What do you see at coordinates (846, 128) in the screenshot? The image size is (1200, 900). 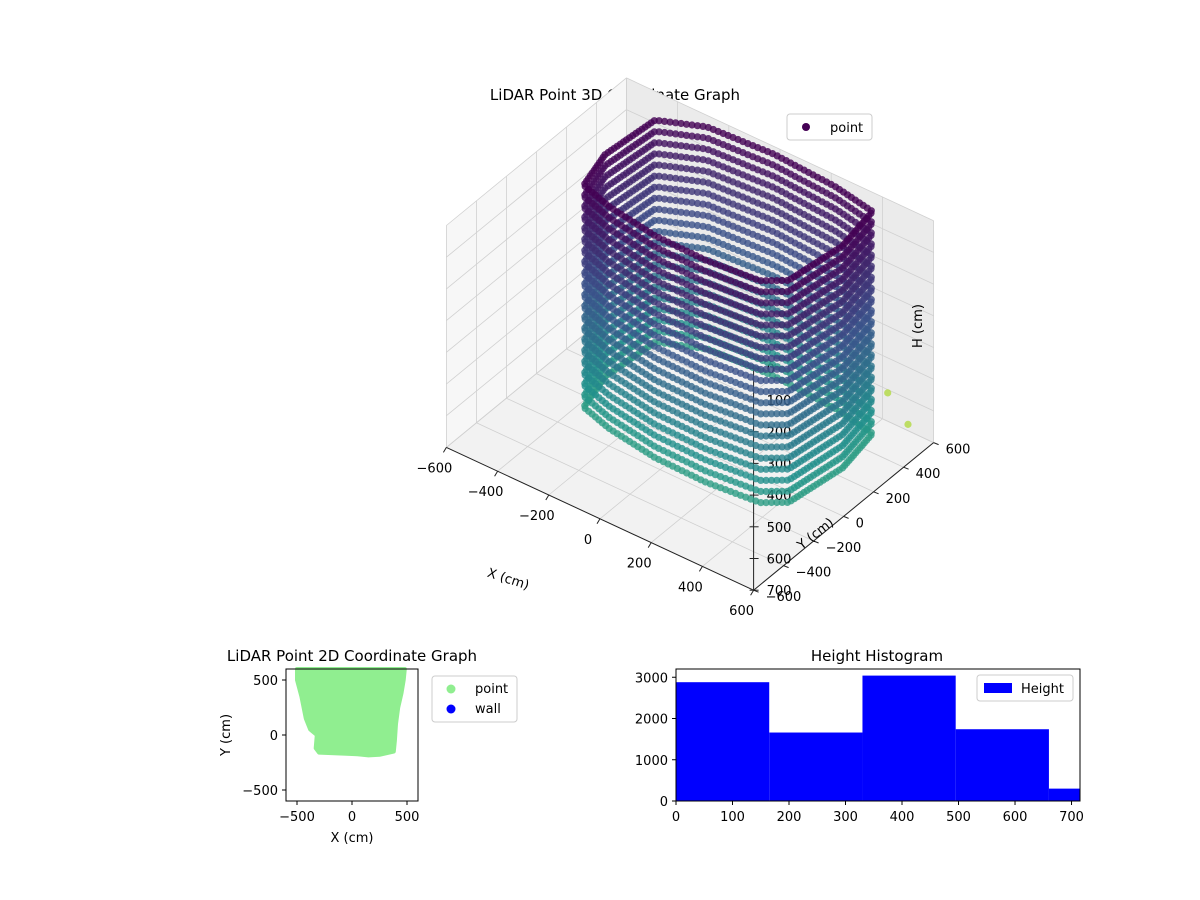 I see `chart-3d-legend-label: point` at bounding box center [846, 128].